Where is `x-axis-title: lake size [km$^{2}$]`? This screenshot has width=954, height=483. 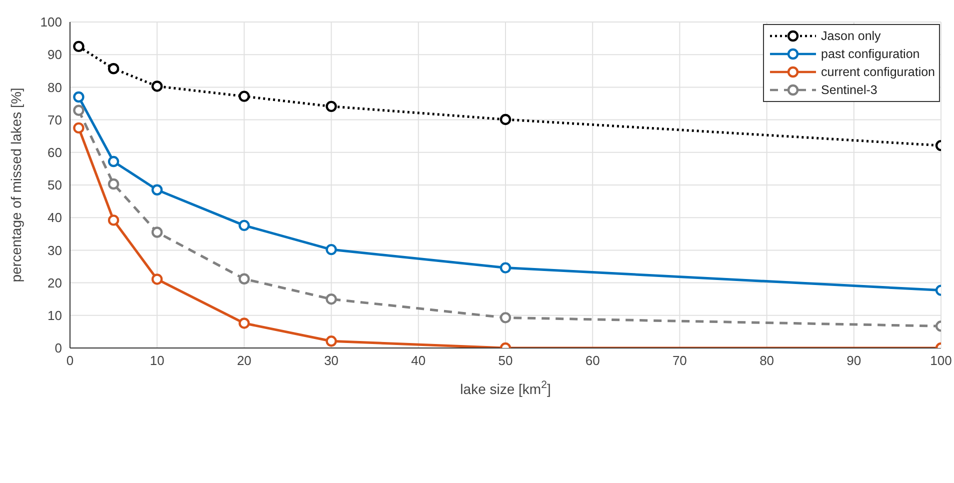 x-axis-title: lake size [km$^{2}$] is located at coordinates (505, 388).